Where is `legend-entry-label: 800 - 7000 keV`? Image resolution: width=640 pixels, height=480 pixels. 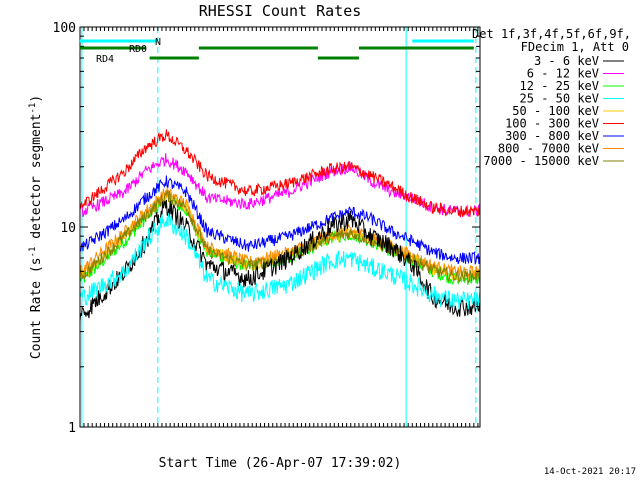
legend-entry-label: 800 - 7000 keV is located at coordinates (548, 149).